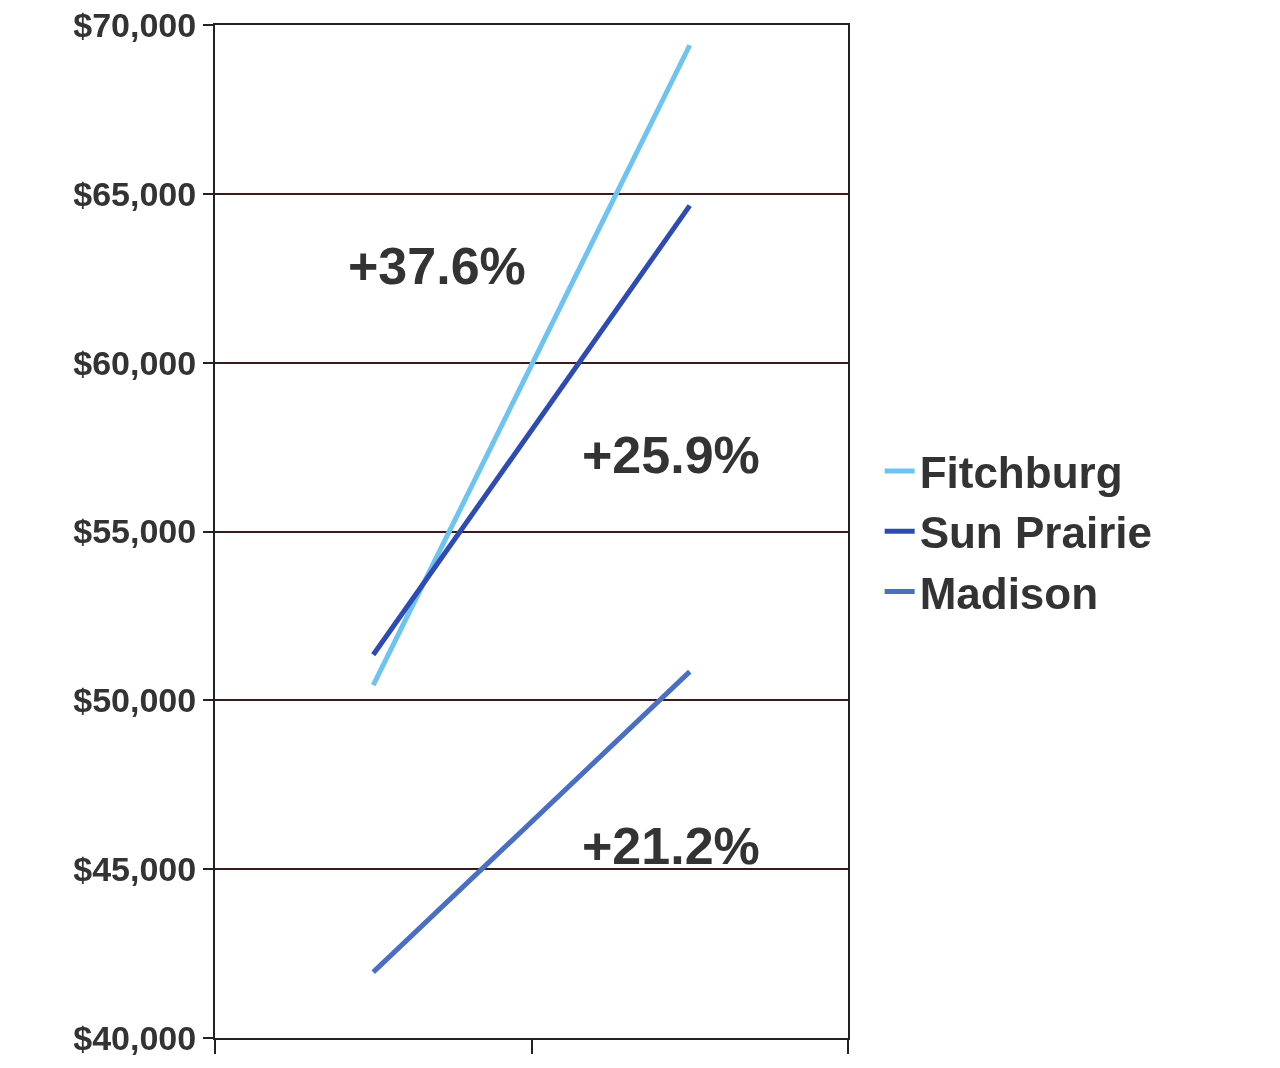 This screenshot has width=1280, height=1068. Describe the element at coordinates (437, 266) in the screenshot. I see `annotation: +37.6%` at that location.